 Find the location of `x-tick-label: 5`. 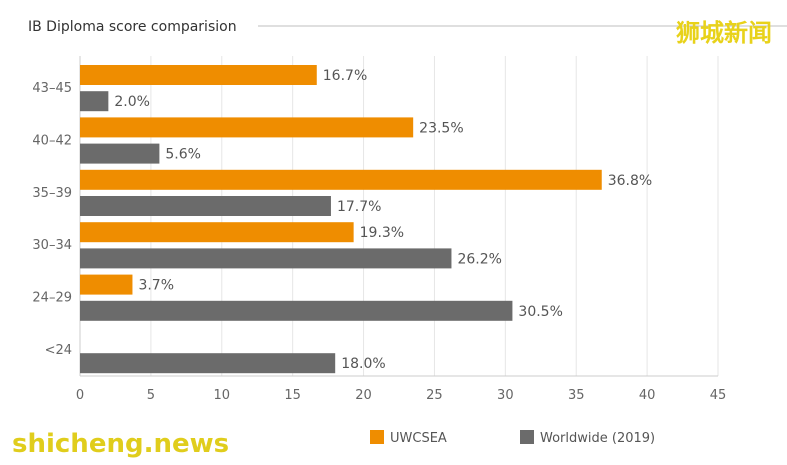

x-tick-label: 5 is located at coordinates (151, 395).